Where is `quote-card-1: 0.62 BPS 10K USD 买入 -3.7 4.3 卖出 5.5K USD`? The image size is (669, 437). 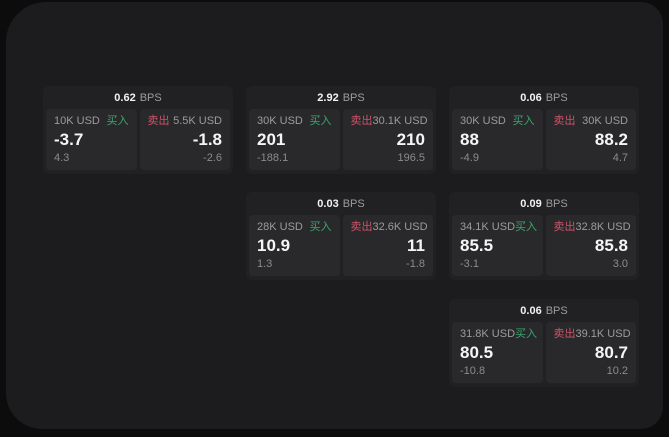
quote-card-1: 0.62 BPS 10K USD 买入 -3.7 4.3 卖出 5.5K USD is located at coordinates (138, 130).